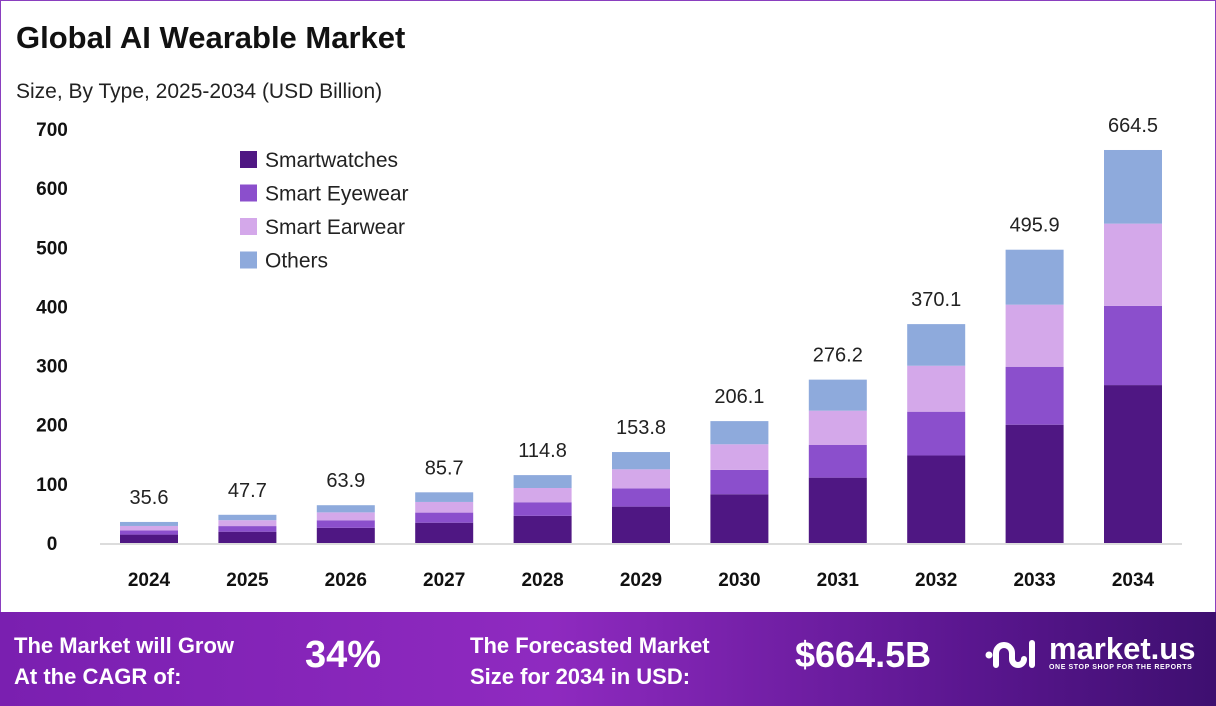  I want to click on x-tick-label: 2031, so click(838, 580).